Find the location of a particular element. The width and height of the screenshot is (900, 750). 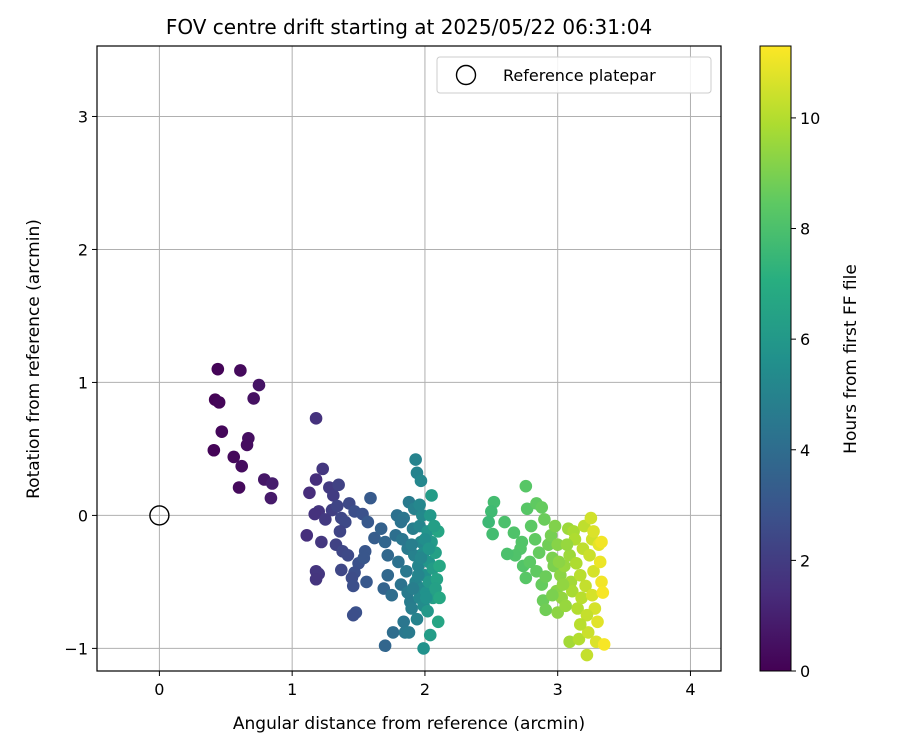

y-tick-label: 2 is located at coordinates (83, 249).